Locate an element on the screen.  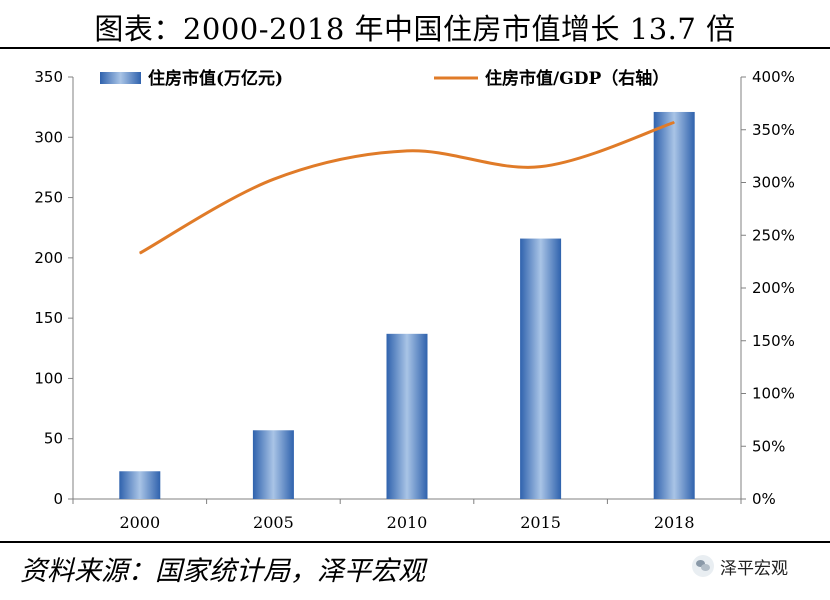
left-tick-label: 250 is located at coordinates (48, 198).